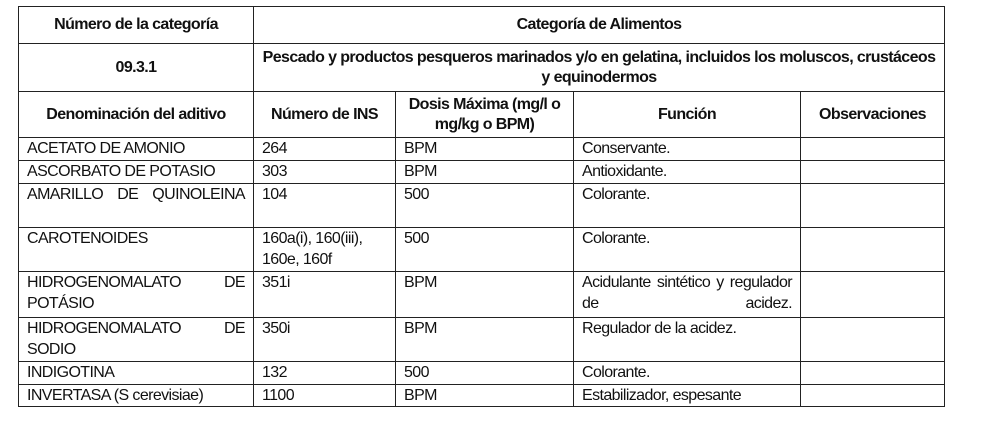  Describe the element at coordinates (136, 373) in the screenshot. I see `cell-name: INDIGOTINA` at that location.